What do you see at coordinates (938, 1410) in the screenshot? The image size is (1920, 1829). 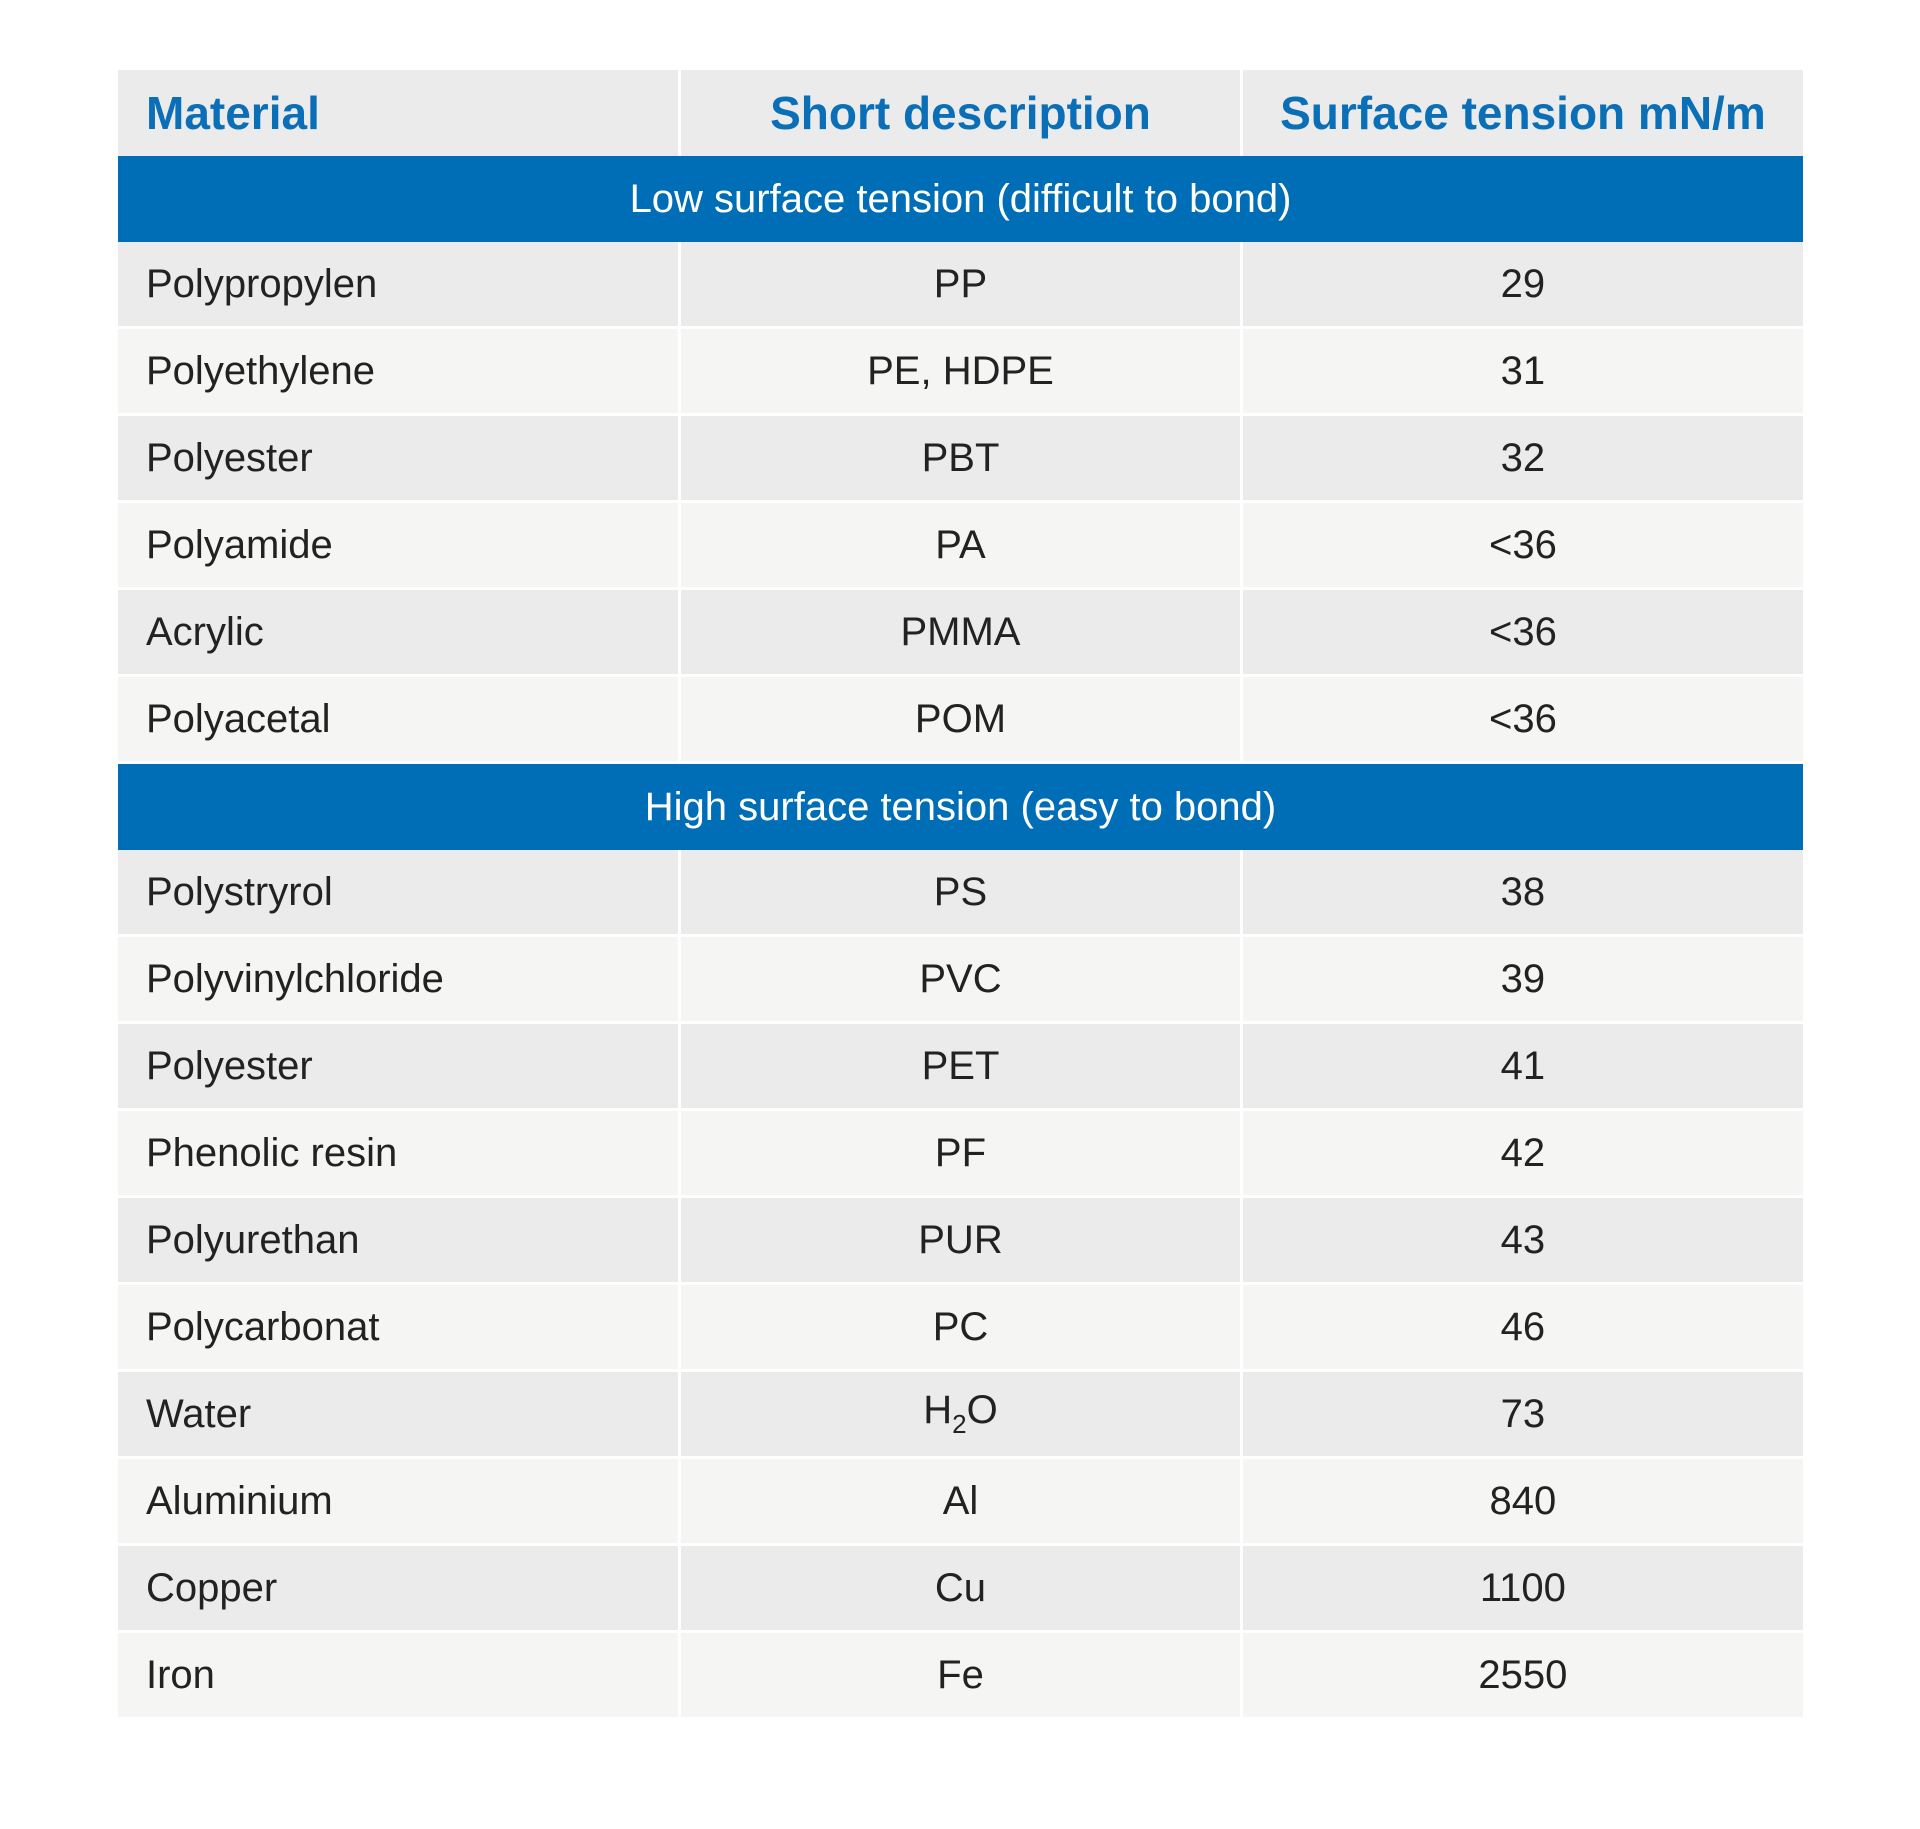 I see `formula-base: H` at bounding box center [938, 1410].